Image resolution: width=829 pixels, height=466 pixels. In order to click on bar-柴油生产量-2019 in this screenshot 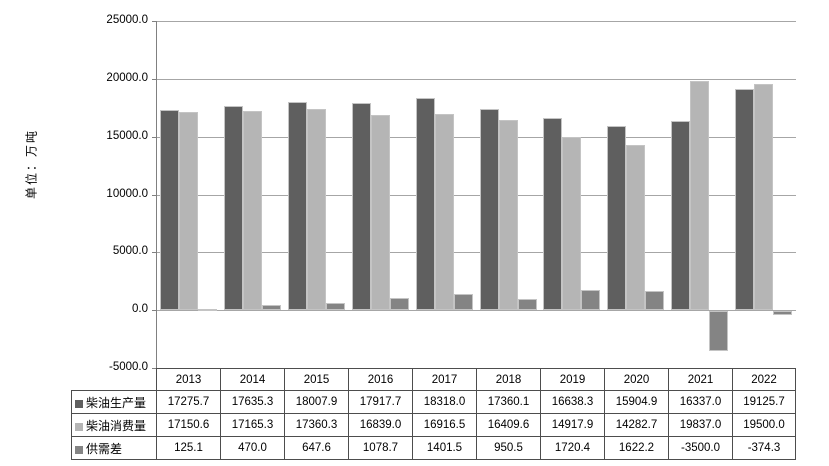, I will do `click(552, 214)`.